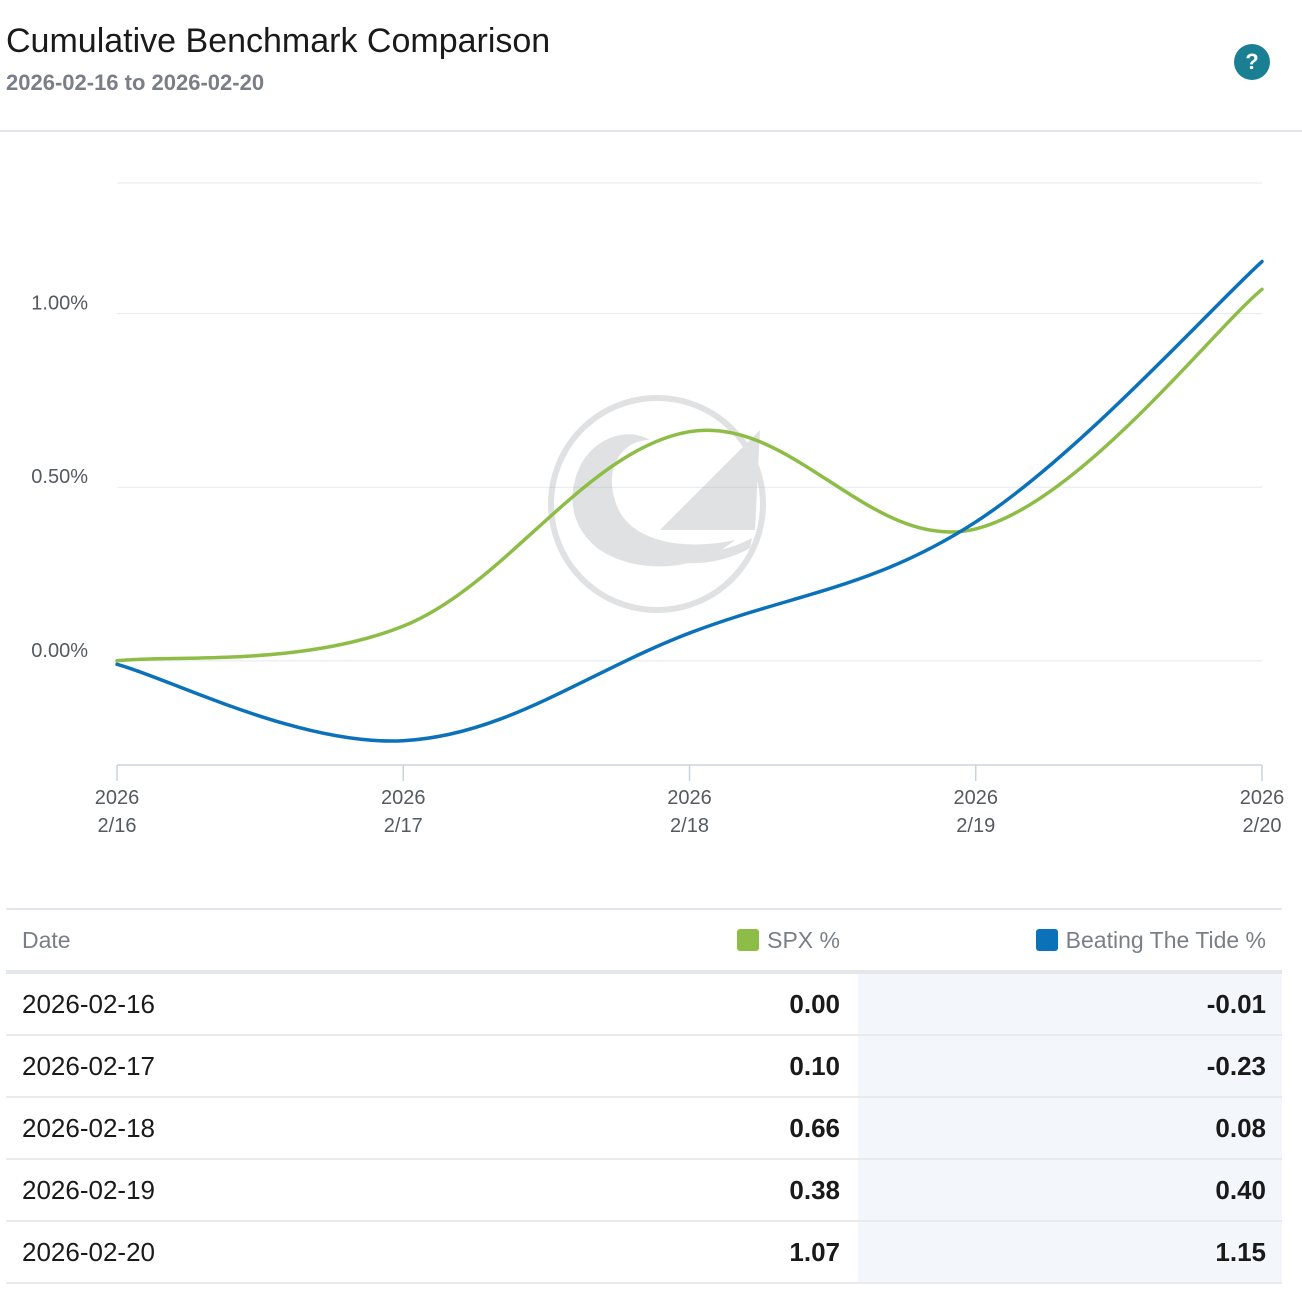 The height and width of the screenshot is (1298, 1302). I want to click on logo-watermark, so click(657, 504).